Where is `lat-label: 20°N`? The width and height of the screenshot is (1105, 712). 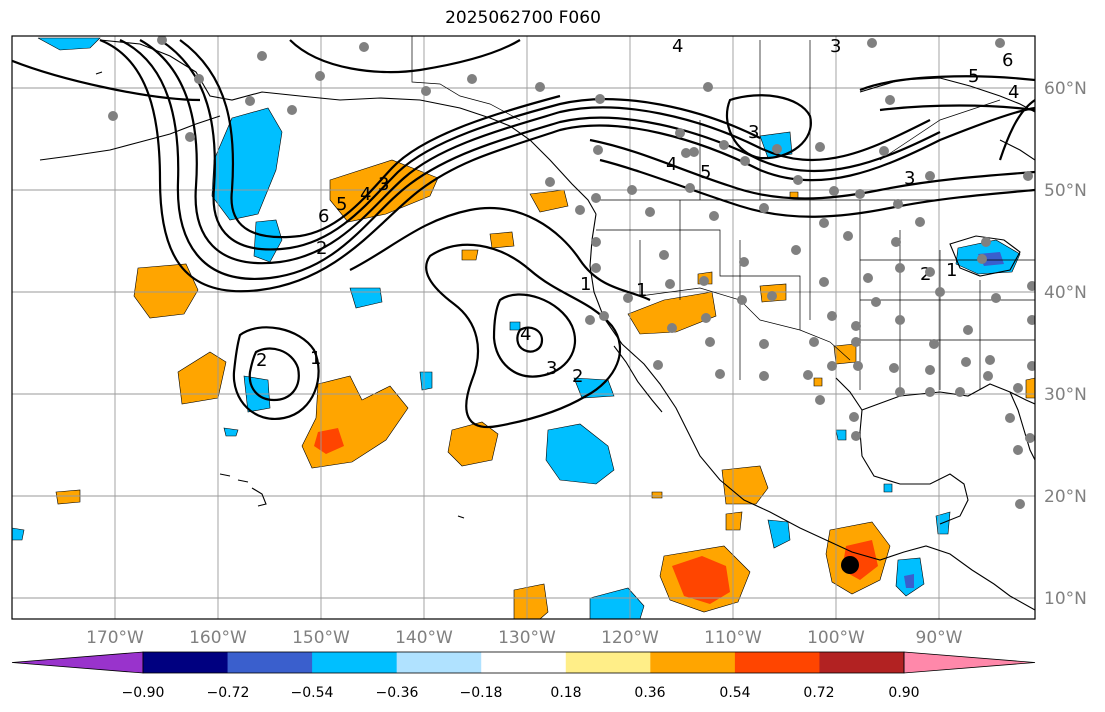
lat-label: 20°N is located at coordinates (1065, 497).